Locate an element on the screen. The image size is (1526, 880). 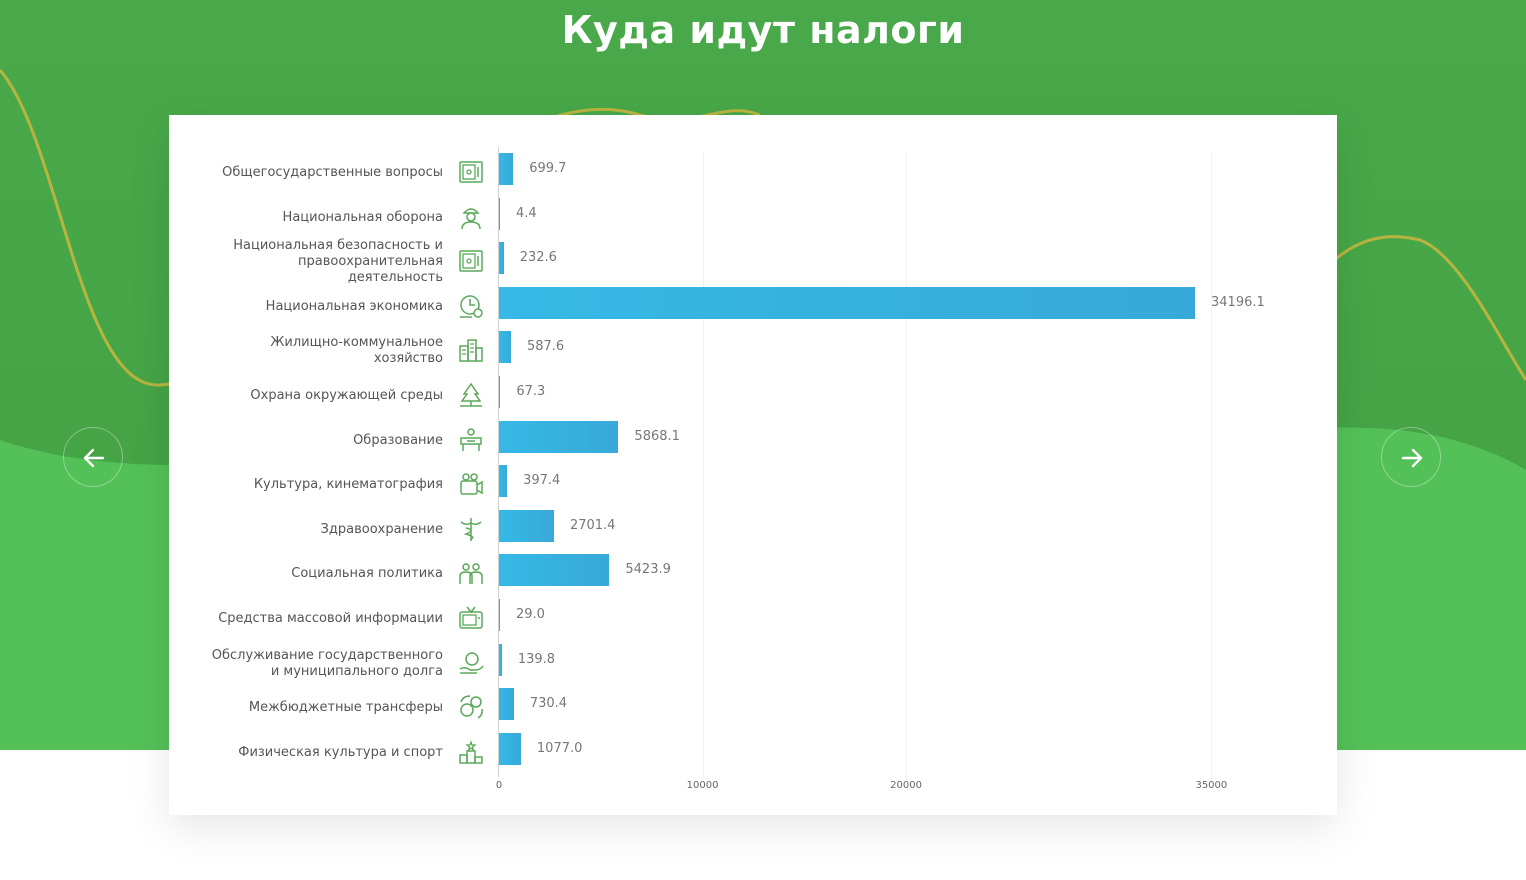
x-tick-label: 35000 is located at coordinates (1211, 785).